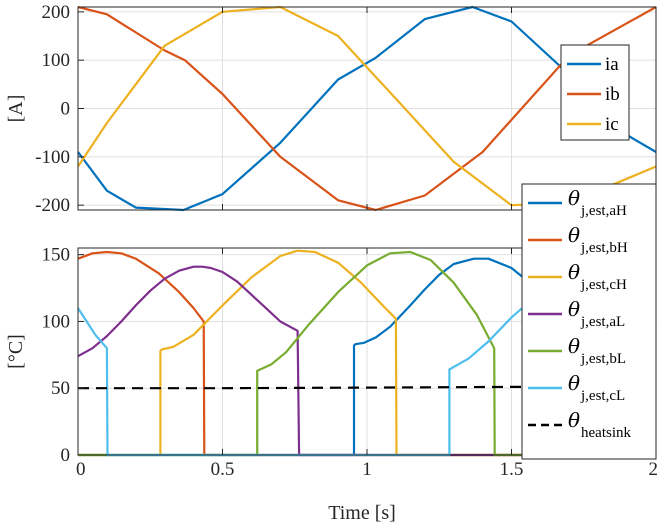  I want to click on legend-entry-subscript: j,est,bH, so click(604, 248).